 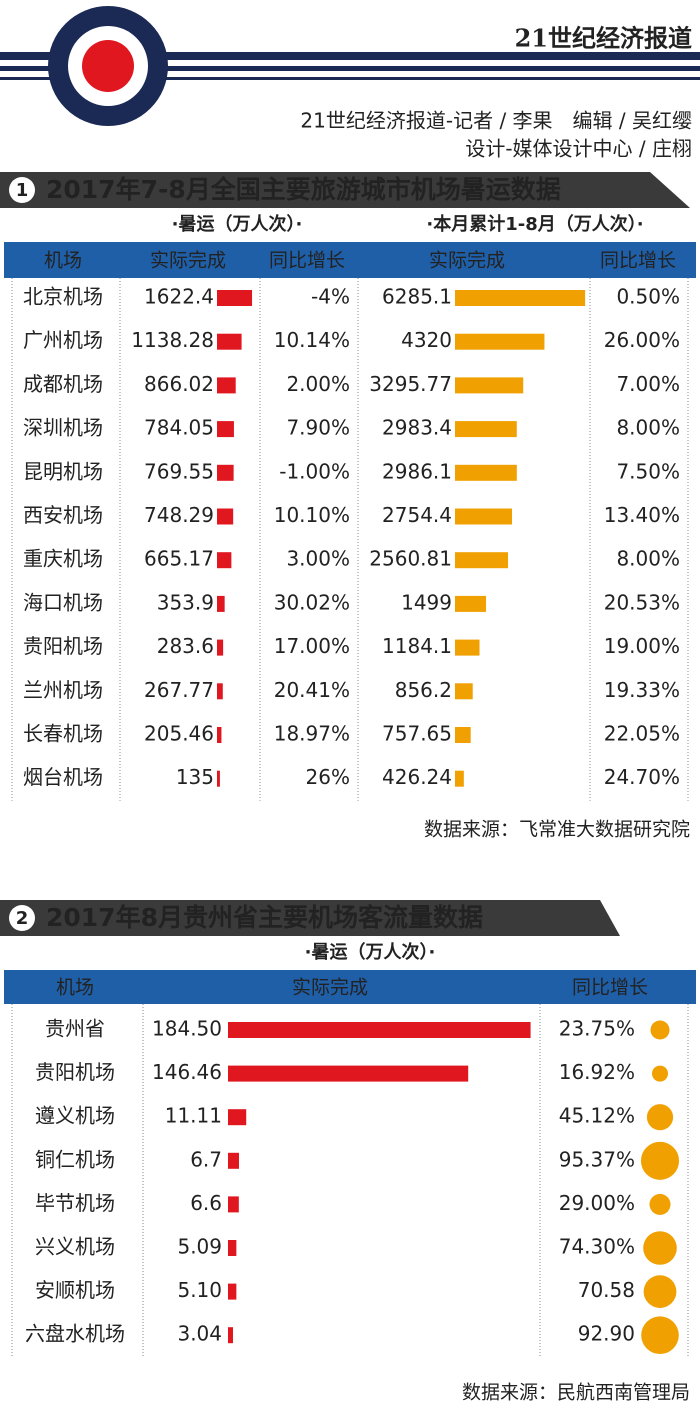 What do you see at coordinates (496, 121) in the screenshot?
I see `credit: 21世纪经济报道-记者 / 李果 编辑 / 吴红缨` at bounding box center [496, 121].